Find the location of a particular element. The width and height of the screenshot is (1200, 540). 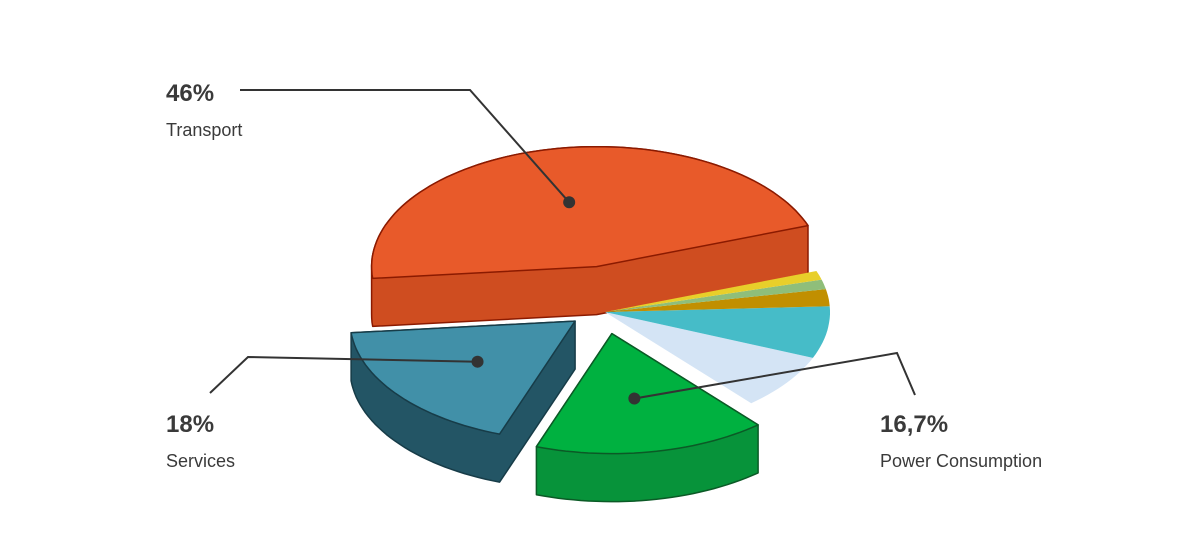

transport-percent-label: 46% is located at coordinates (190, 93).